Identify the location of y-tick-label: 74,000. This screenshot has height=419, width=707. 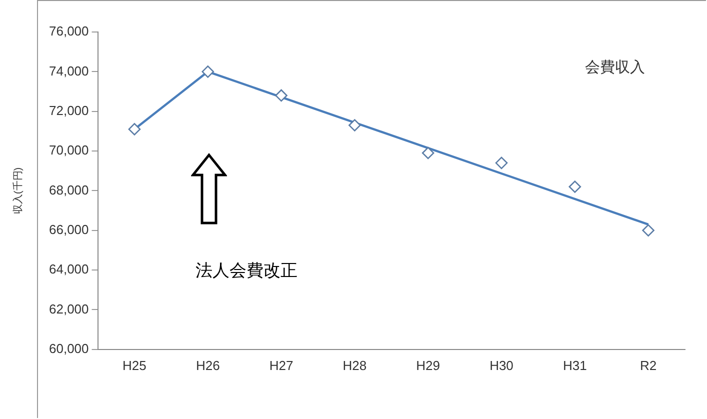
(68, 70).